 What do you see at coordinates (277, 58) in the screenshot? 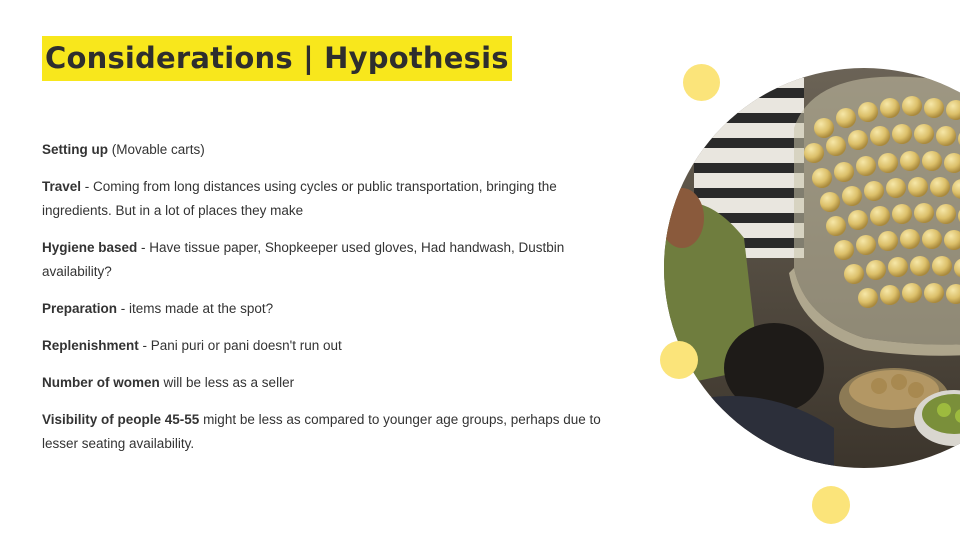
I see `page-title: Considerations | Hypothesis` at bounding box center [277, 58].